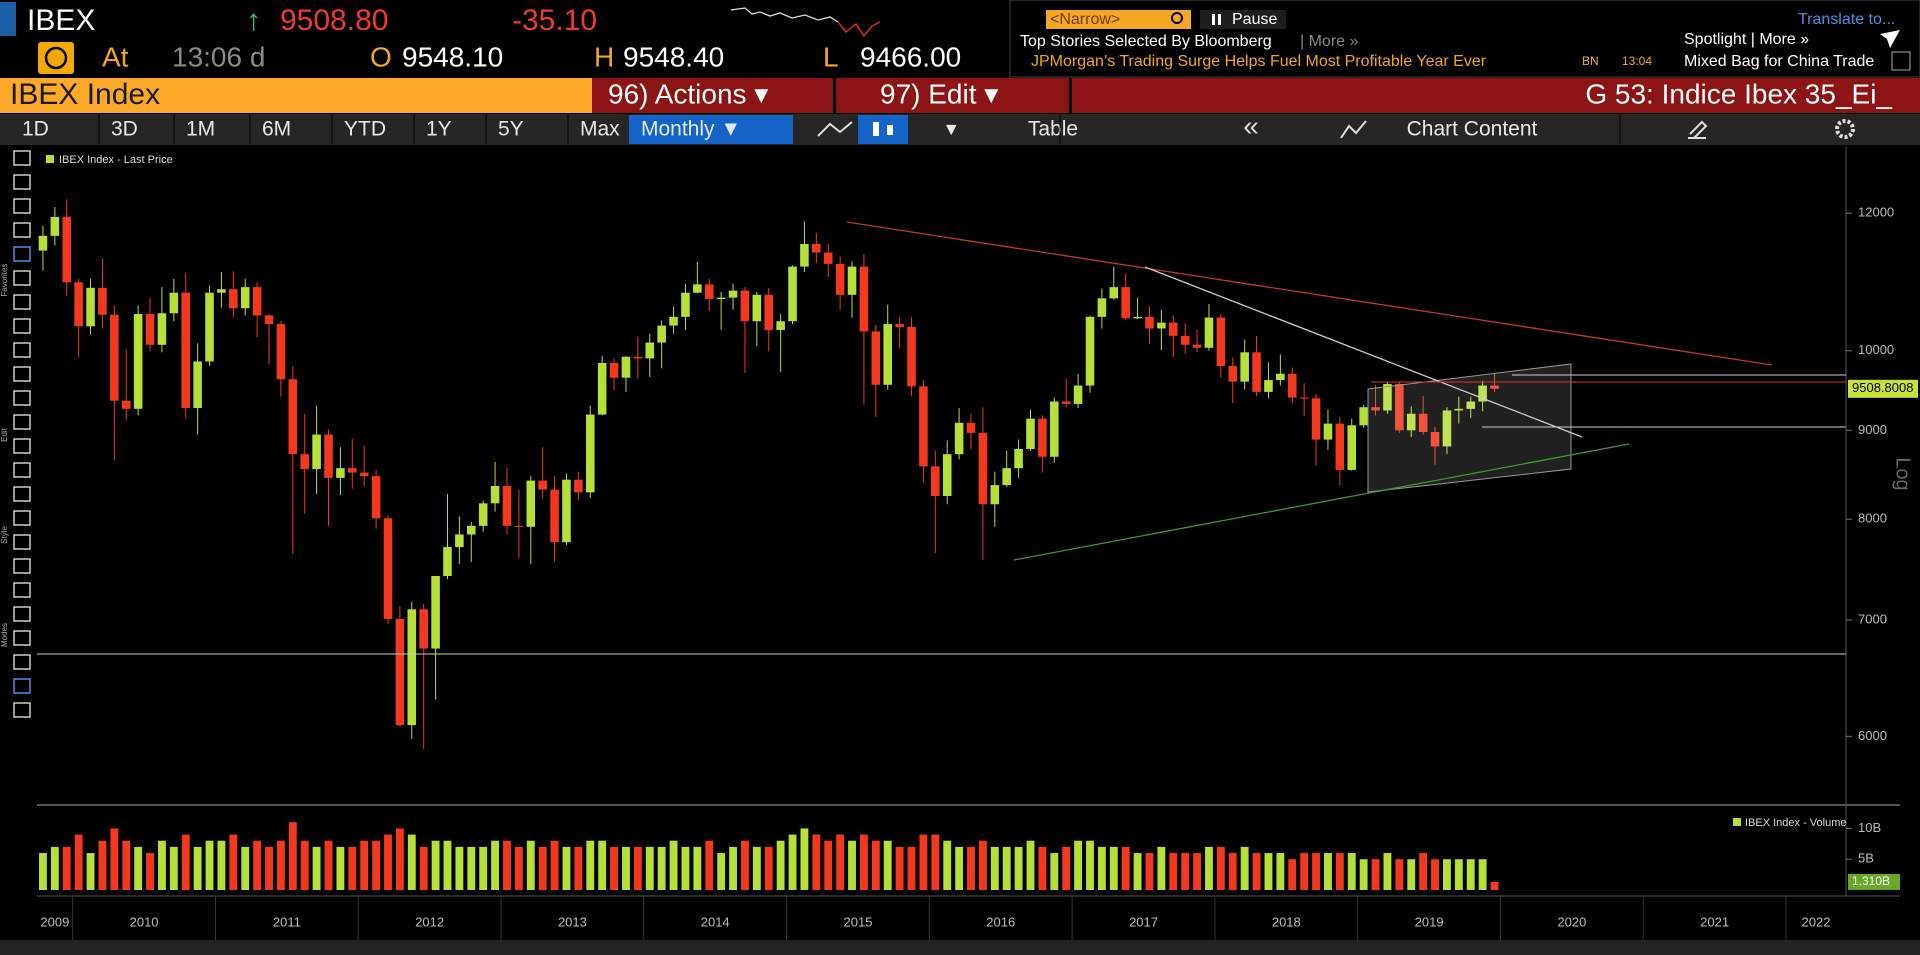 Image resolution: width=1920 pixels, height=955 pixels. Describe the element at coordinates (711, 129) in the screenshot. I see `period-button` at that location.